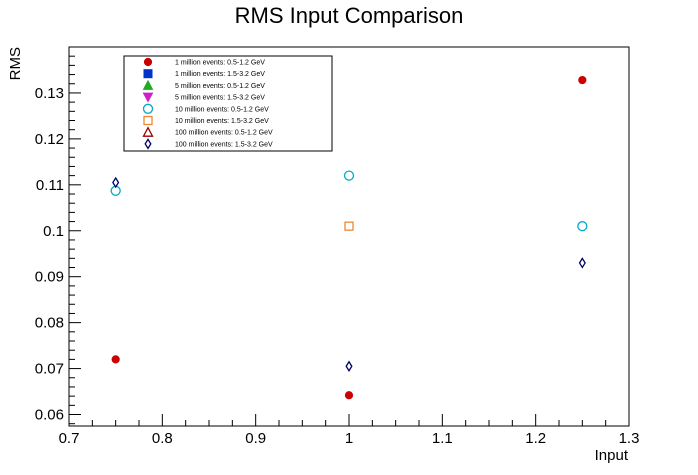 This screenshot has height=475, width=698. I want to click on y-tick-label: 0.11, so click(50, 185).